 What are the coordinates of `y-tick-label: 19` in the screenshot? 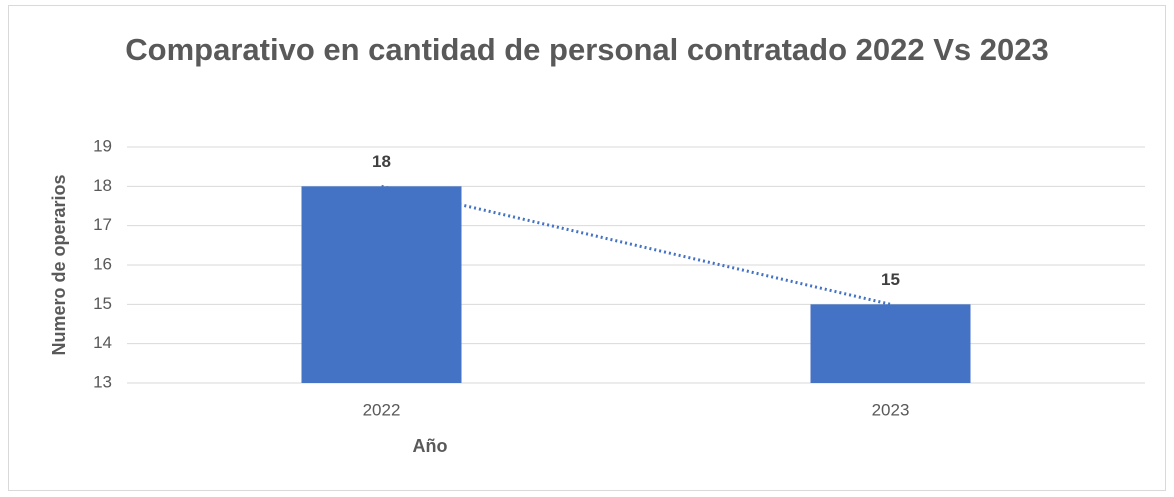 It's located at (102, 145).